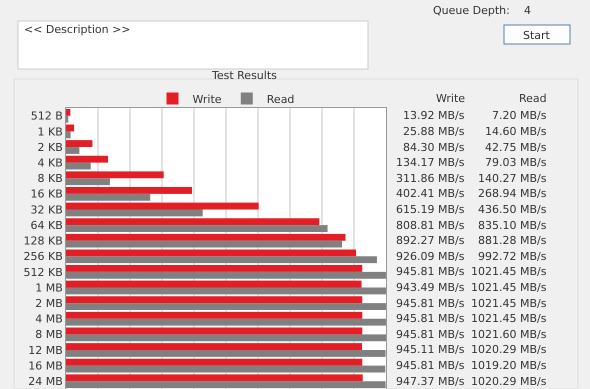 This screenshot has width=590, height=389. What do you see at coordinates (50, 131) in the screenshot?
I see `y-tick-label: 1 KB` at bounding box center [50, 131].